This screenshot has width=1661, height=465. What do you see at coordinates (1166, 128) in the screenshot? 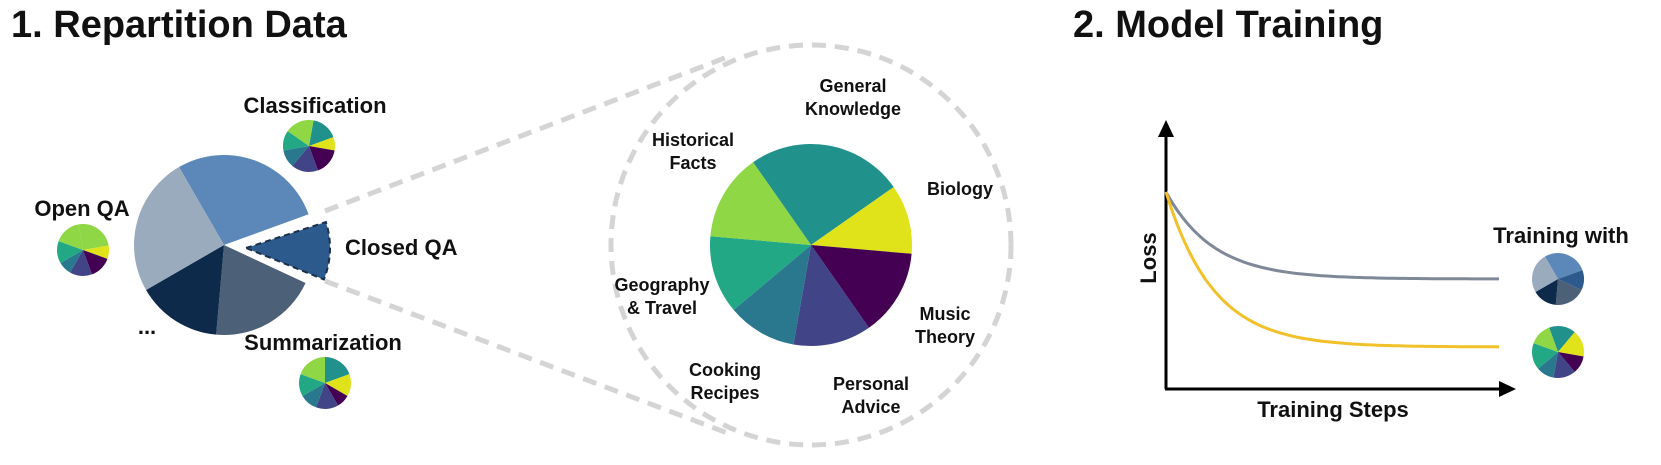
I see `y-axis-arrow` at bounding box center [1166, 128].